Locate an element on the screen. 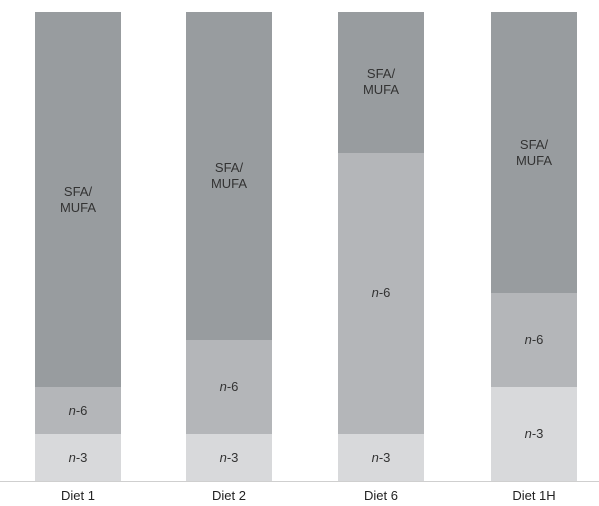 The image size is (599, 506). x-tick-label: Diet 6 is located at coordinates (381, 495).